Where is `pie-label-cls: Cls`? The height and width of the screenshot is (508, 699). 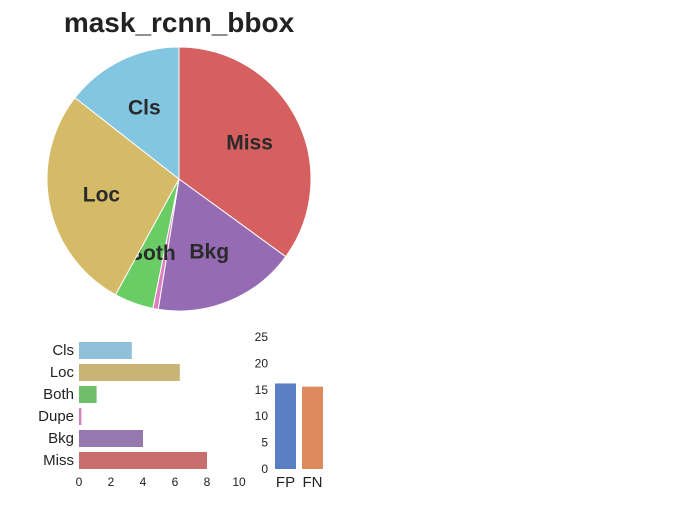 pie-label-cls: Cls is located at coordinates (144, 107).